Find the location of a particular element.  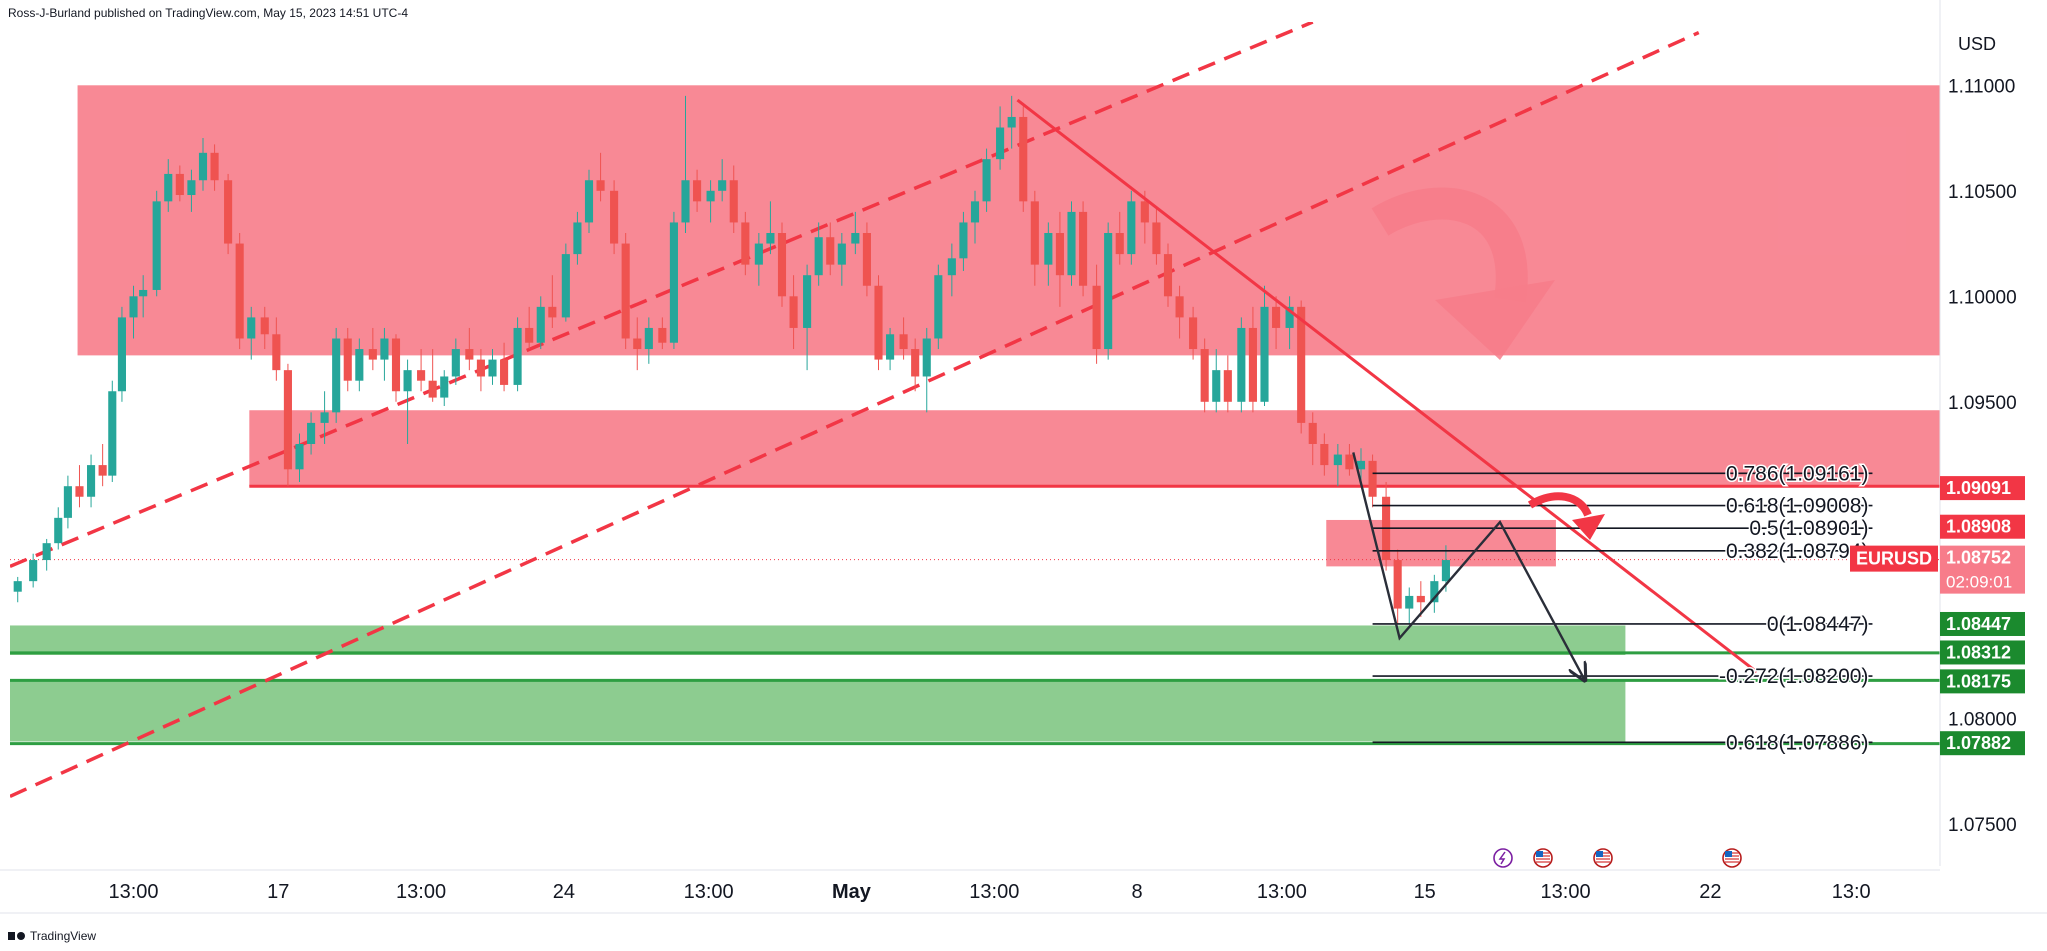

fib-level-label: 0.618(1.07886) is located at coordinates (1797, 742).